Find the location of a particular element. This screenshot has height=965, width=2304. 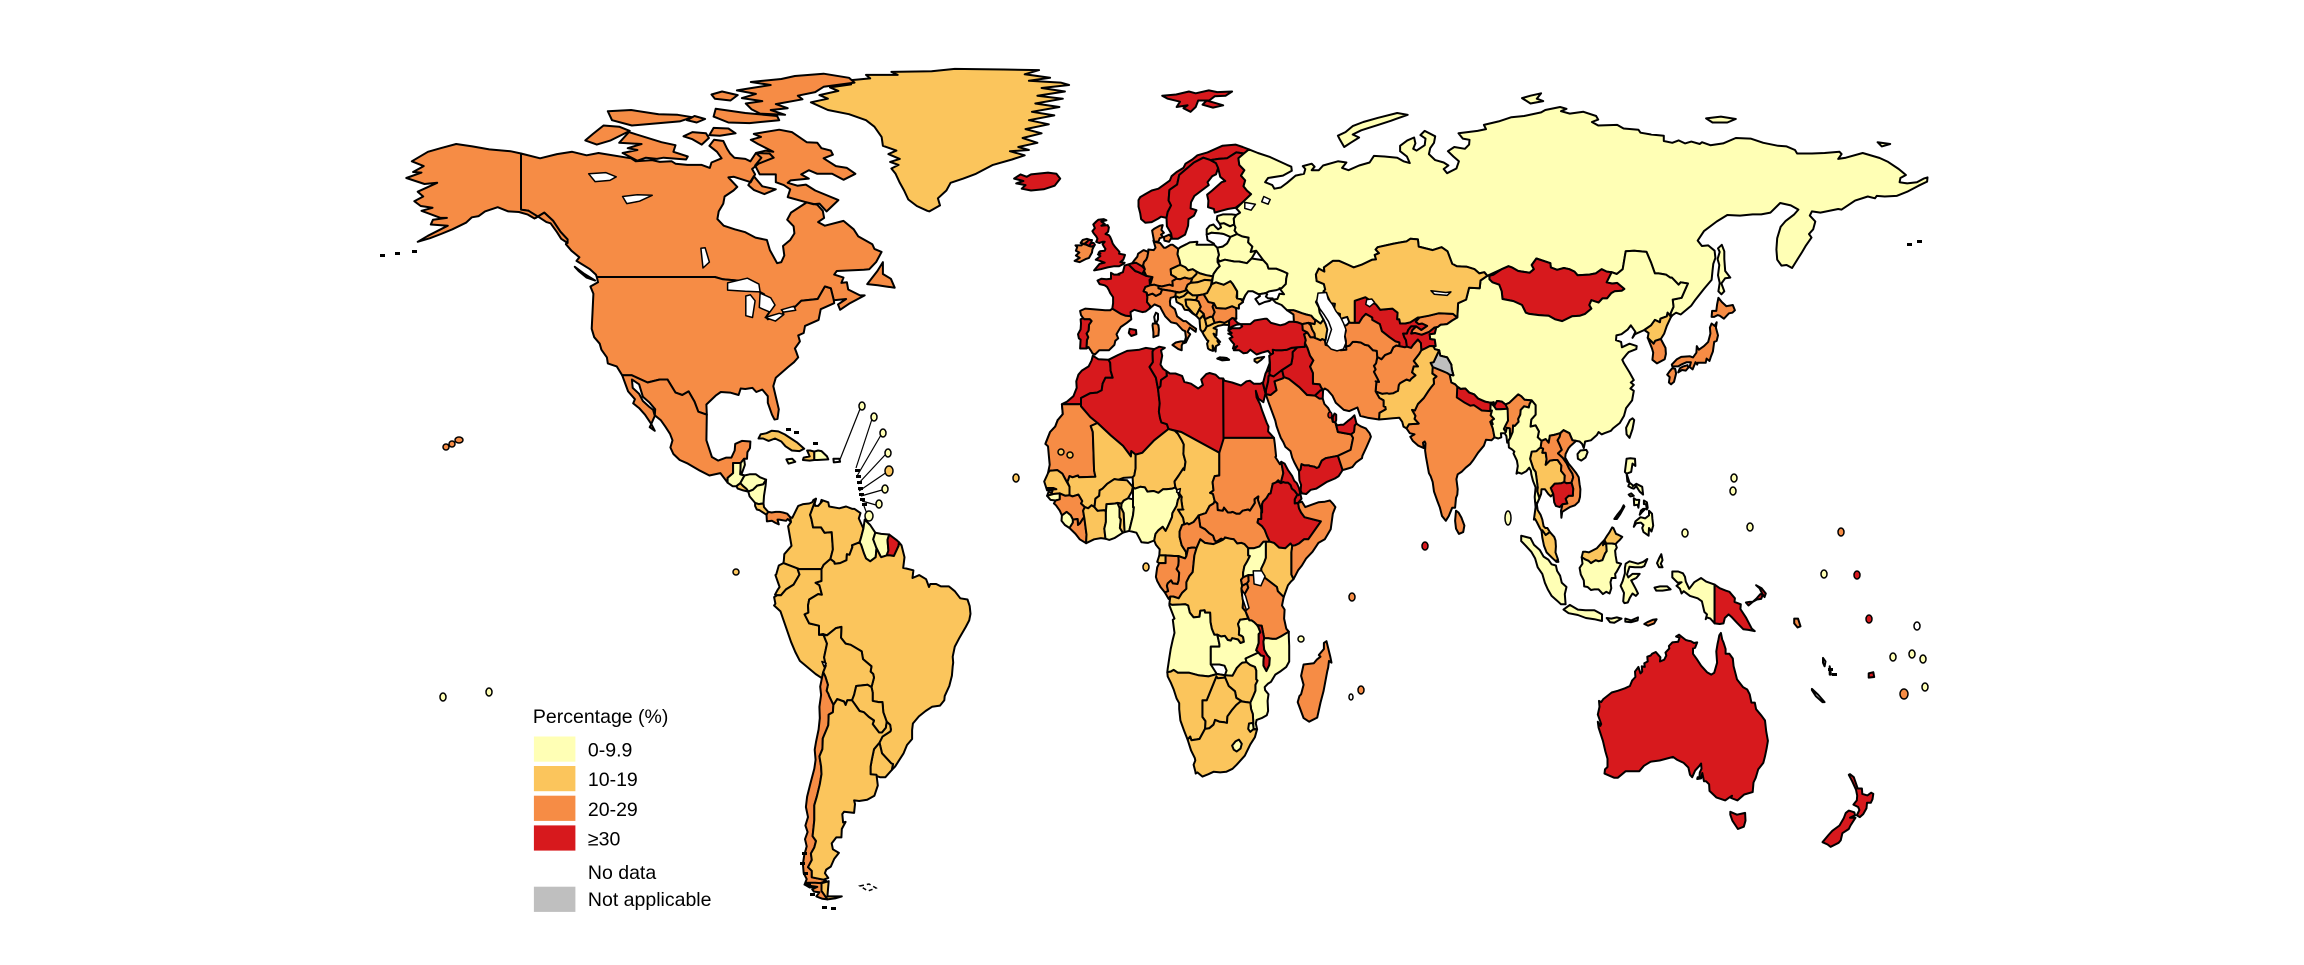

svg-text: 10-19 is located at coordinates (613, 780).